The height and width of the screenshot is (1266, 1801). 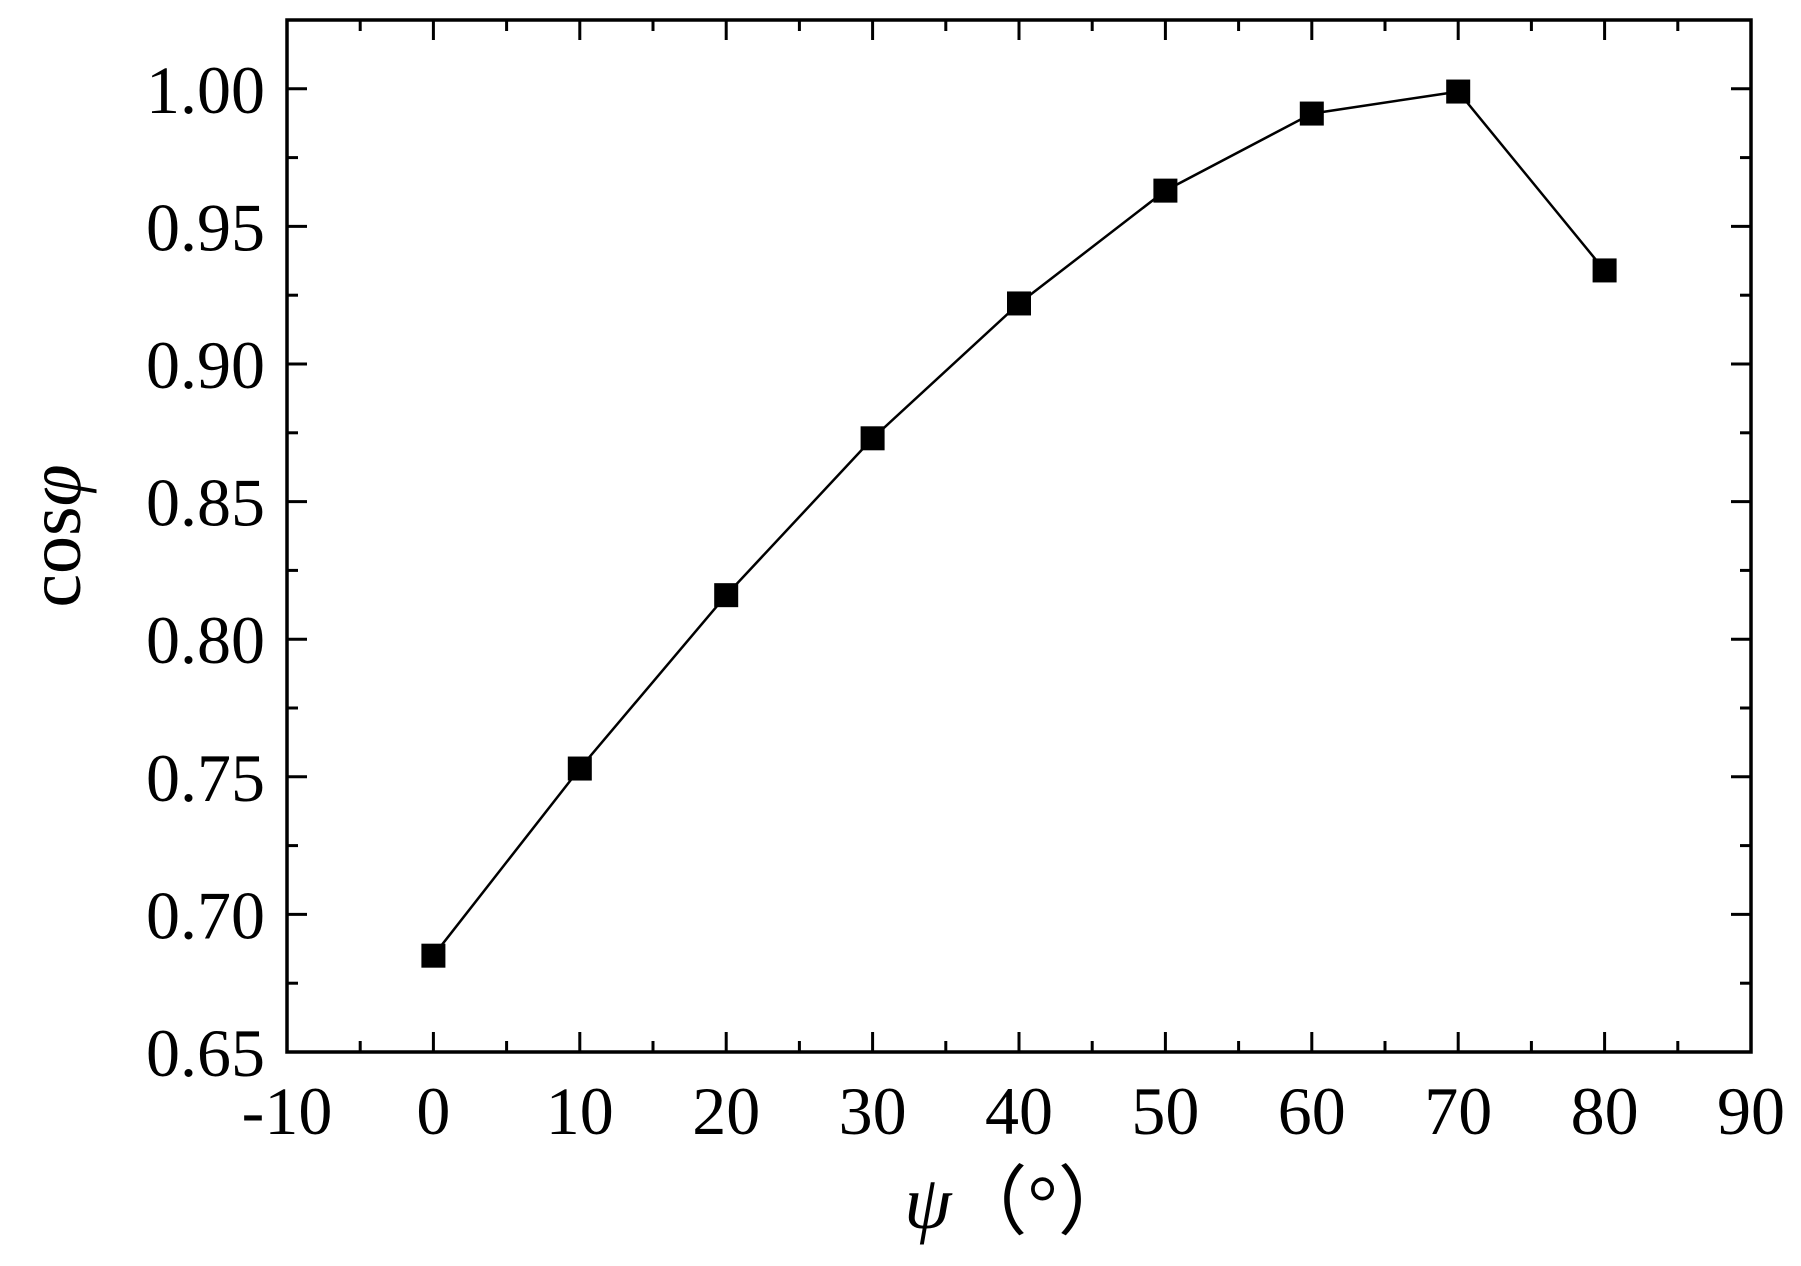 What do you see at coordinates (928, 1203) in the screenshot?
I see `x-axis-symbol: ψ` at bounding box center [928, 1203].